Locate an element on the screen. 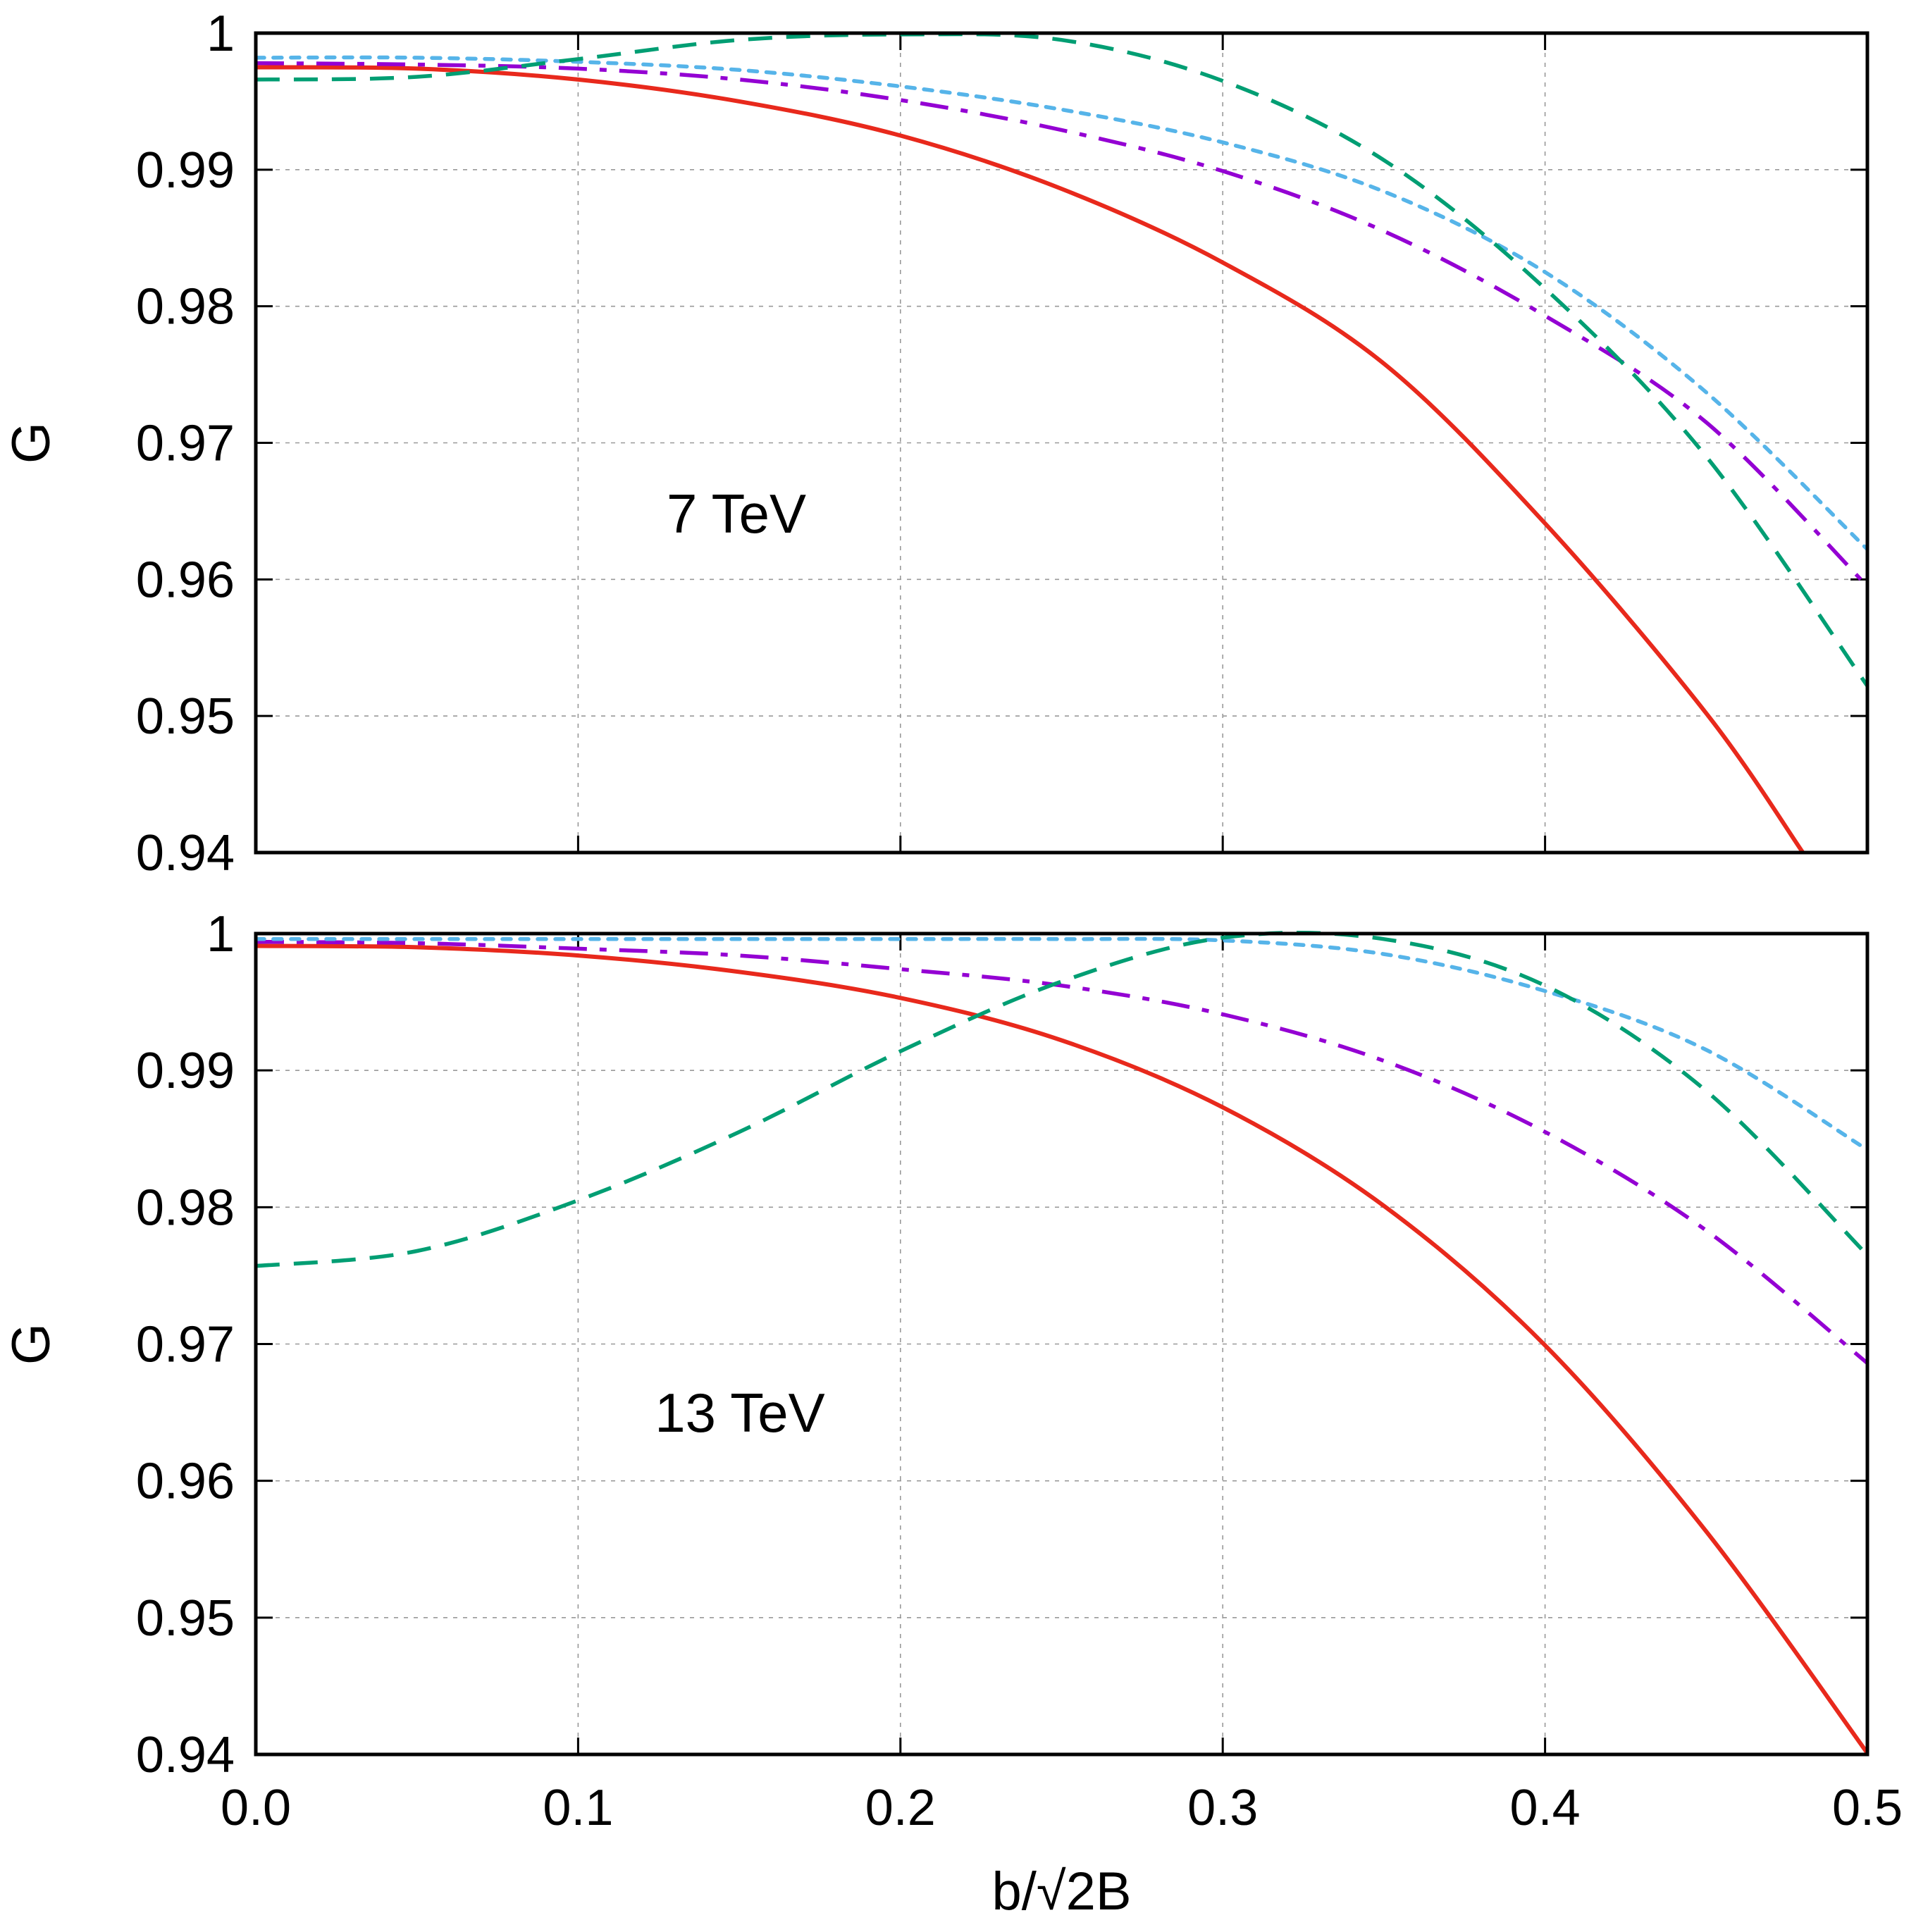 This screenshot has width=1916, height=1932. x-tick-label: 0.0 is located at coordinates (256, 1808).